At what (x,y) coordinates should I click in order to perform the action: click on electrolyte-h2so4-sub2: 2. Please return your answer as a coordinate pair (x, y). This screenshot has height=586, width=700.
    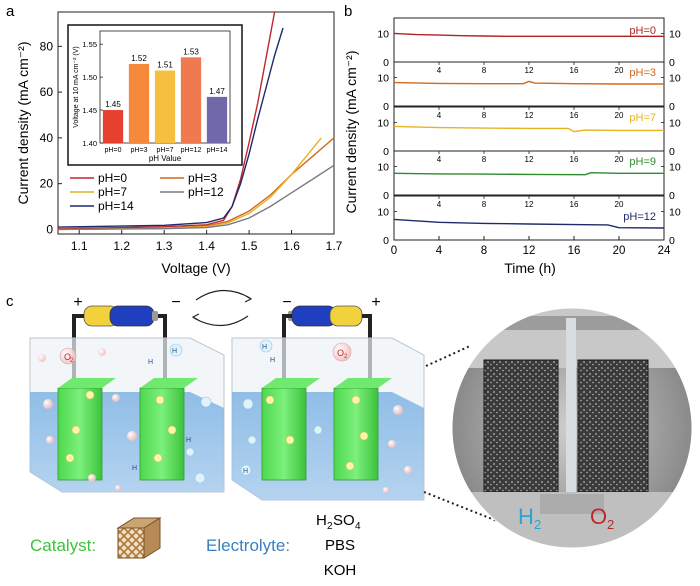
    Looking at the image, I should click on (330, 526).